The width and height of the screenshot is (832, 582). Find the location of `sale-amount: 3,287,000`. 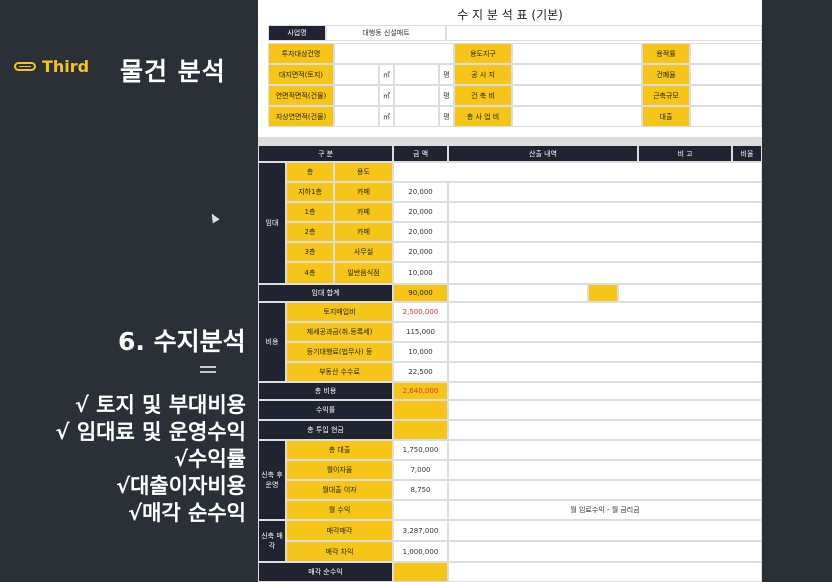

sale-amount: 3,287,000 is located at coordinates (420, 530).